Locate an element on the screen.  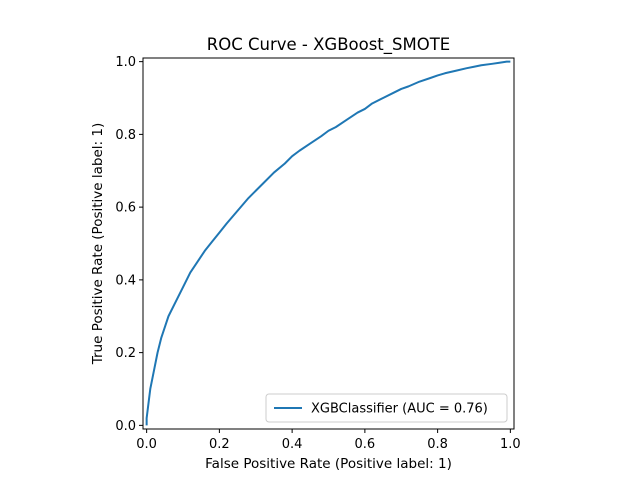
legend-label-xgbclassifier: XGBClassifier (AUC = 0.76) is located at coordinates (399, 409).